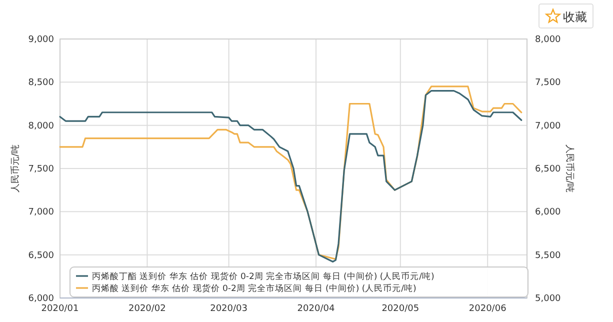 Image resolution: width=613 pixels, height=322 pixels. I want to click on y2-tick-label: 5,500, so click(548, 255).